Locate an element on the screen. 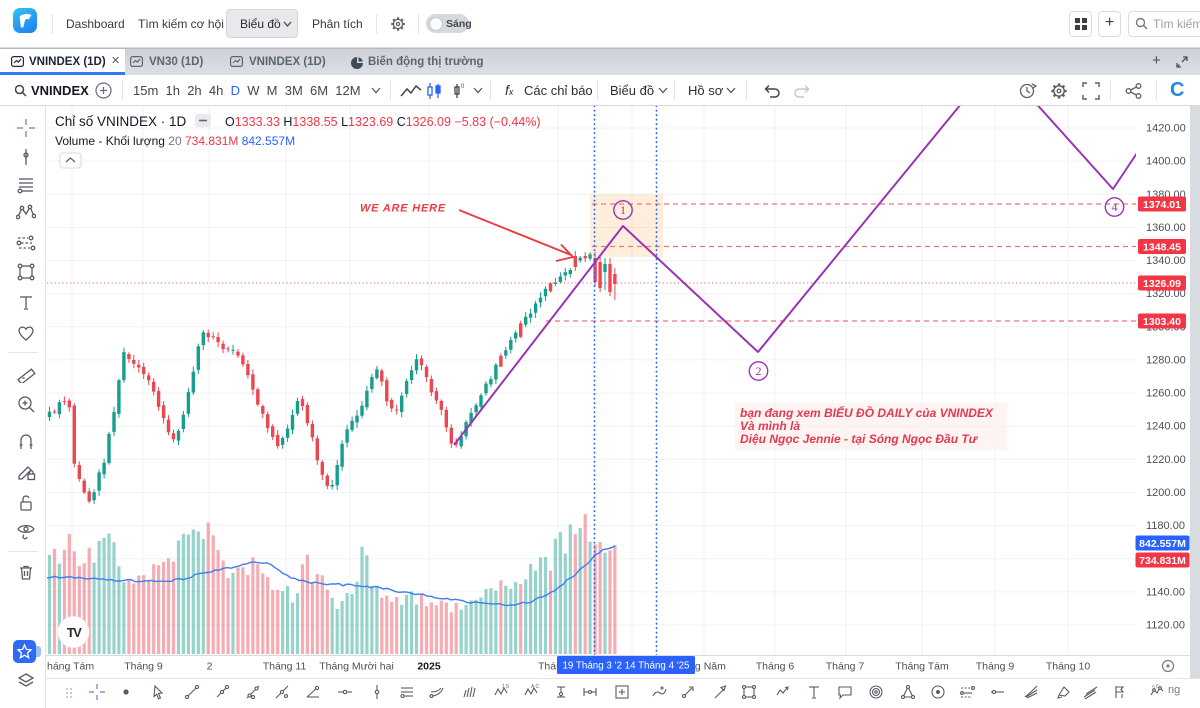 The height and width of the screenshot is (708, 1200). svg-text: 1420.00 is located at coordinates (1166, 129).